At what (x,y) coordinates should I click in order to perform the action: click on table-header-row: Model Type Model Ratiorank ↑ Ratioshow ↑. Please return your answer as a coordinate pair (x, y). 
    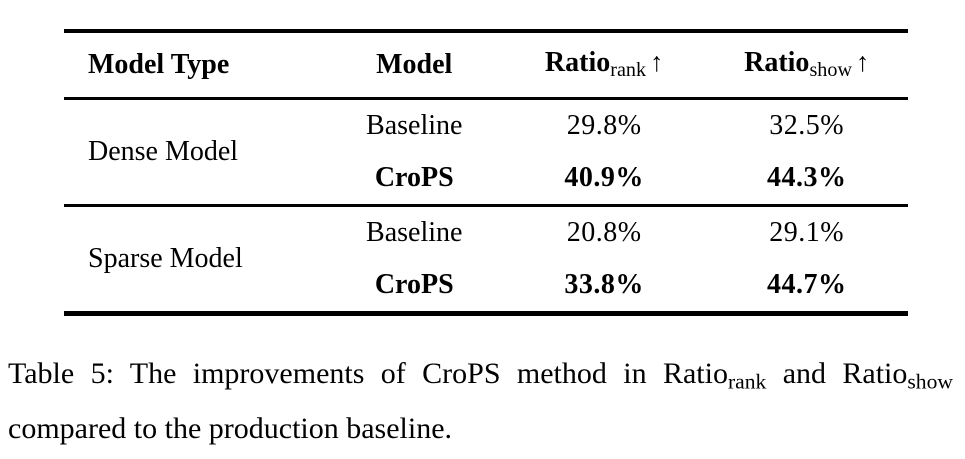
    Looking at the image, I should click on (486, 65).